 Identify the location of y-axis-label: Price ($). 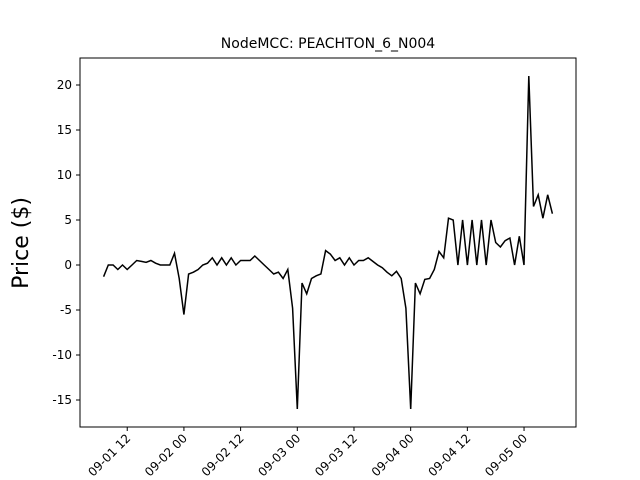
(21, 243).